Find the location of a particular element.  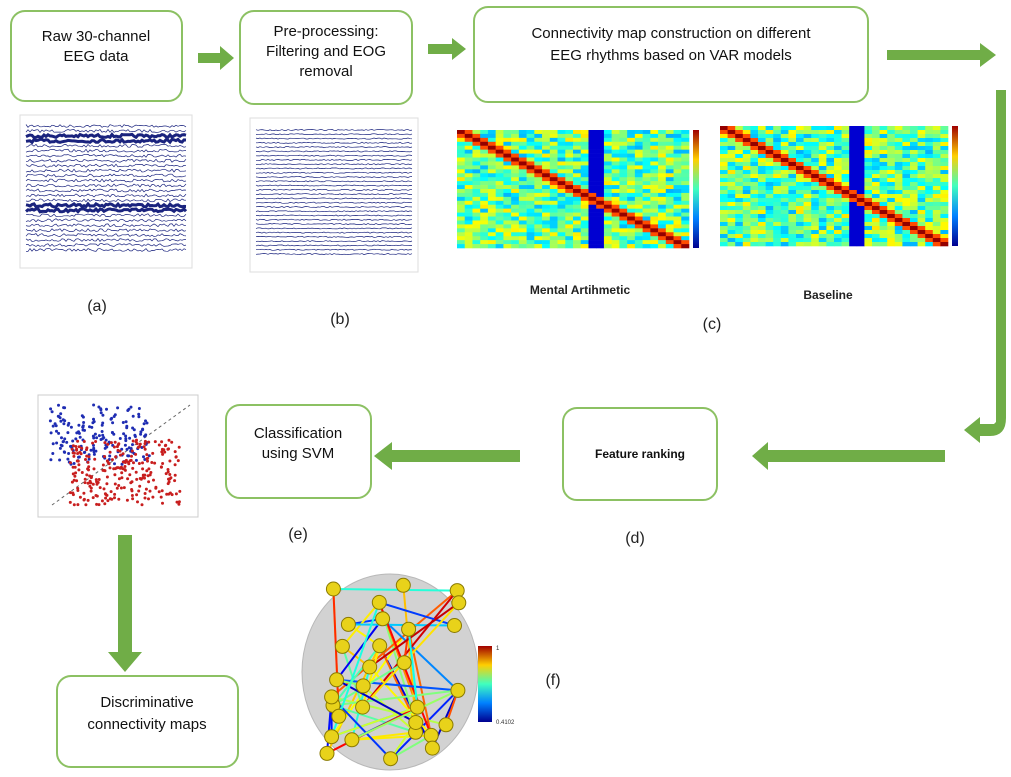

step-label: Raw 30-channel EEG data is located at coordinates (96, 46).